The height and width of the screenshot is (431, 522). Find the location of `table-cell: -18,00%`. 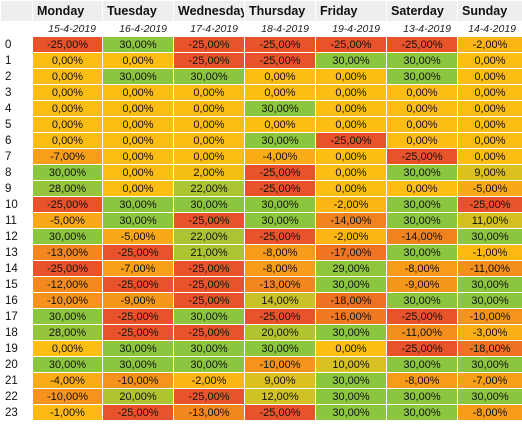

table-cell: -18,00% is located at coordinates (351, 300).